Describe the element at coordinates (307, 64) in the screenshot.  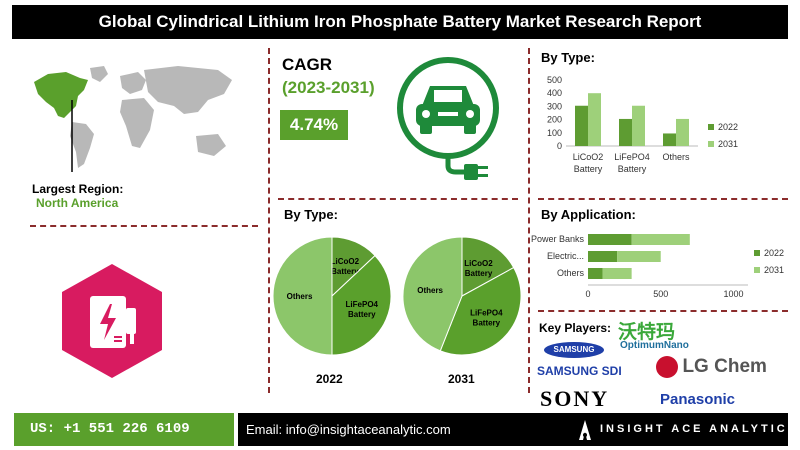
I see `cagr-label: CAGR` at that location.